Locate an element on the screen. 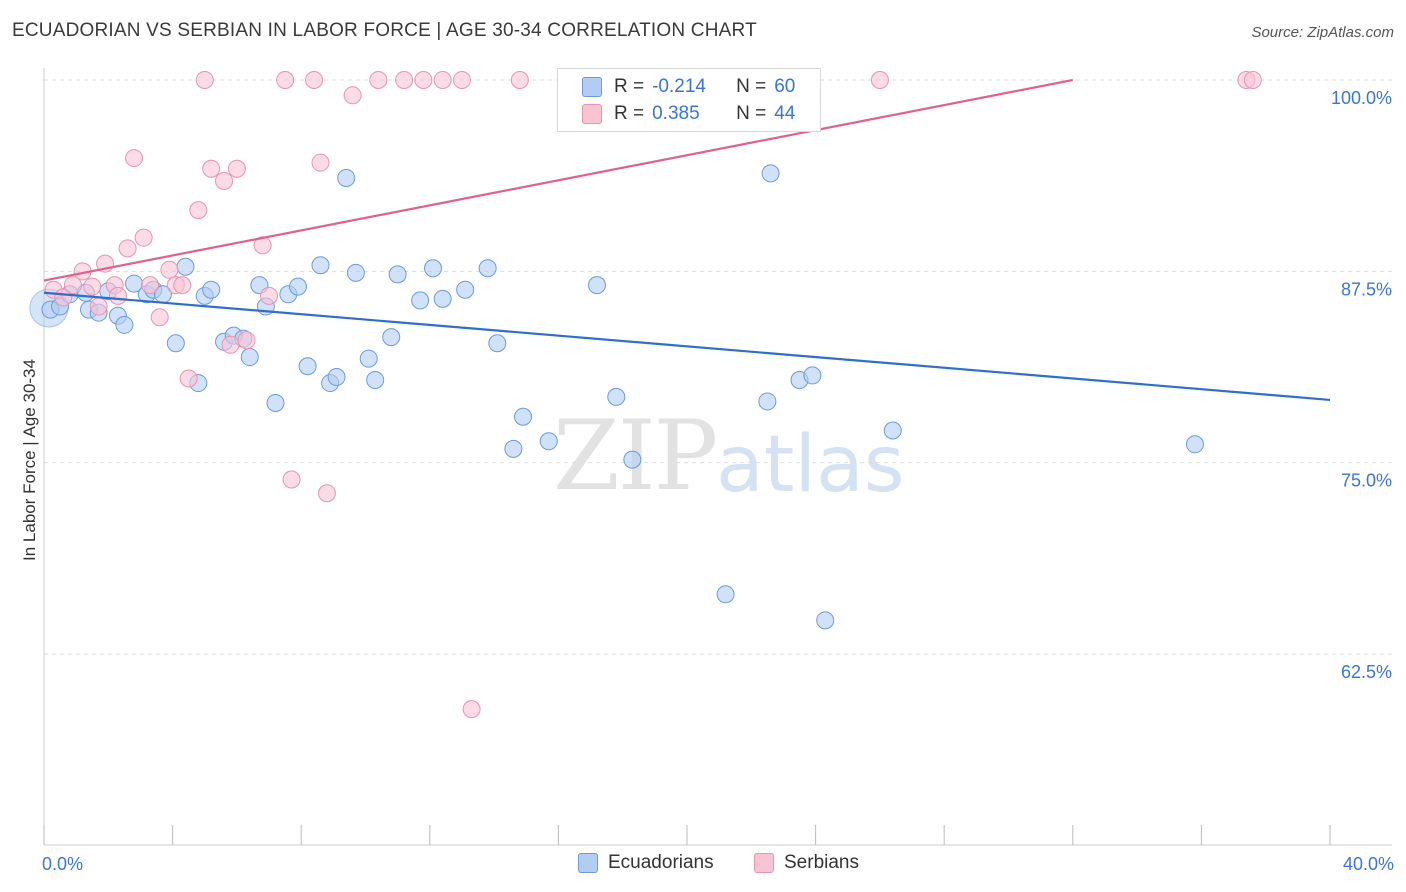  y-tick-label: 62.5% is located at coordinates (1366, 672).